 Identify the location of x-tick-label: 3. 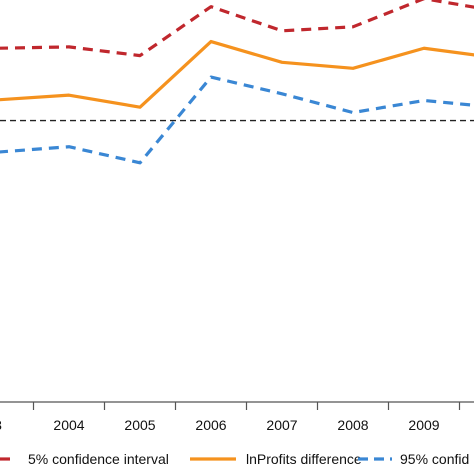
(1, 425).